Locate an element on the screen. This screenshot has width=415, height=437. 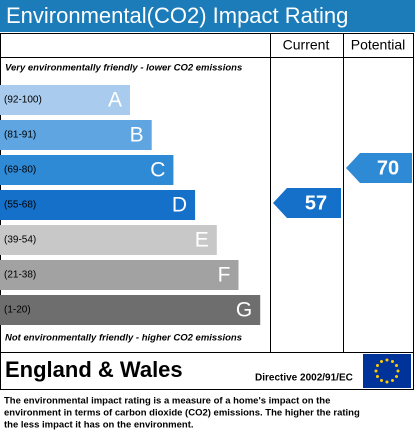
band-range: (21-38) is located at coordinates (20, 275).